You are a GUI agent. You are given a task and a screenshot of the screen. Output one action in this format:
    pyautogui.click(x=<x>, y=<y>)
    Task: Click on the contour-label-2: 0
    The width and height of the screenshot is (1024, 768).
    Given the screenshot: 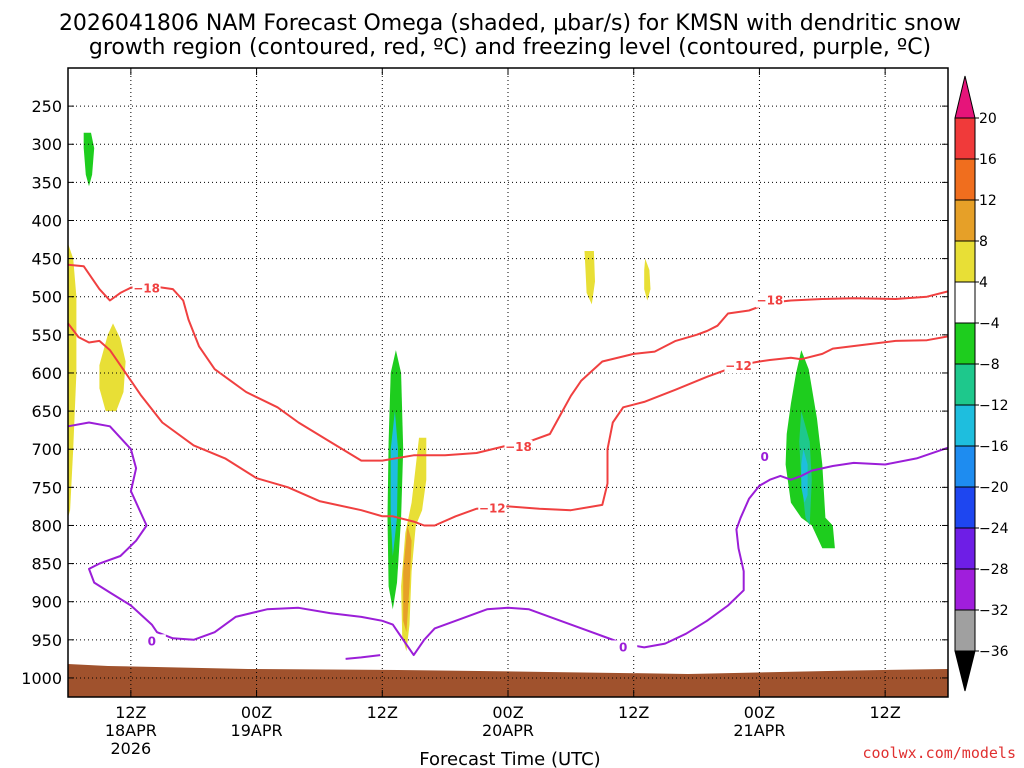 What is the action you would take?
    pyautogui.click(x=152, y=641)
    